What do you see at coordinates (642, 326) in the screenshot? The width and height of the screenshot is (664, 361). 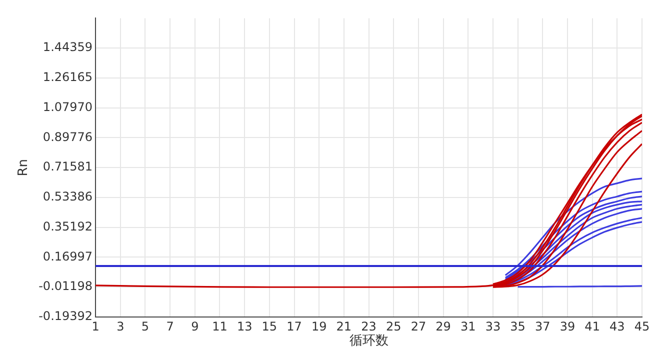 I see `x-tick-label: 45` at bounding box center [642, 326].